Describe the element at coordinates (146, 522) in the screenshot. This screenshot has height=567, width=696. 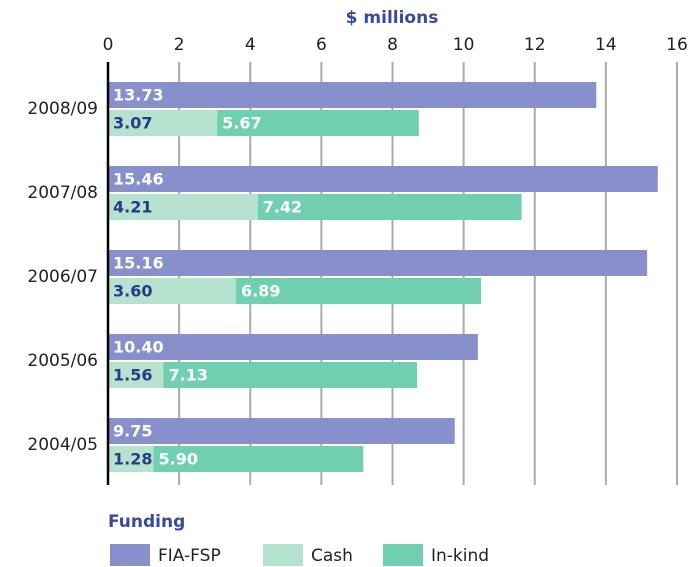
I see `legend-title: Funding` at that location.